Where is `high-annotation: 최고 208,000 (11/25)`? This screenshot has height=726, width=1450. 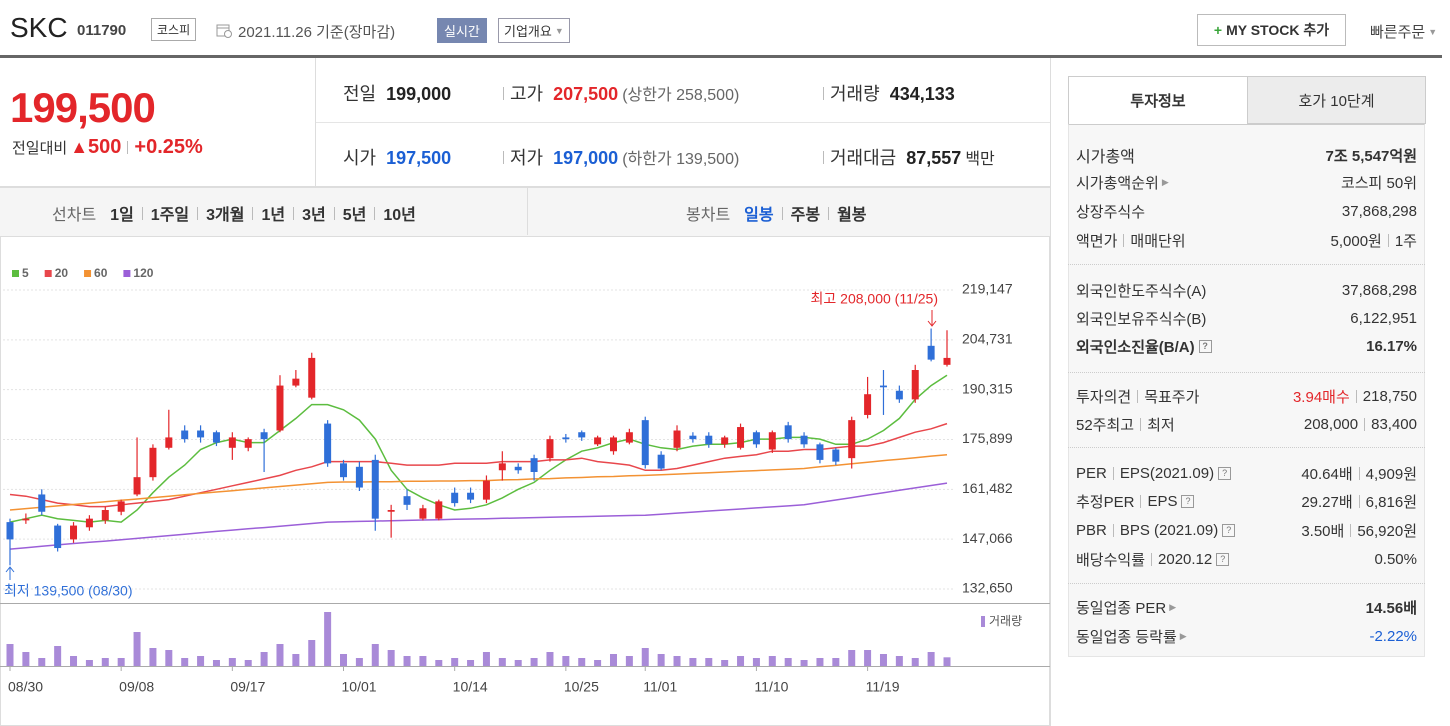 high-annotation: 최고 208,000 (11/25) is located at coordinates (874, 299).